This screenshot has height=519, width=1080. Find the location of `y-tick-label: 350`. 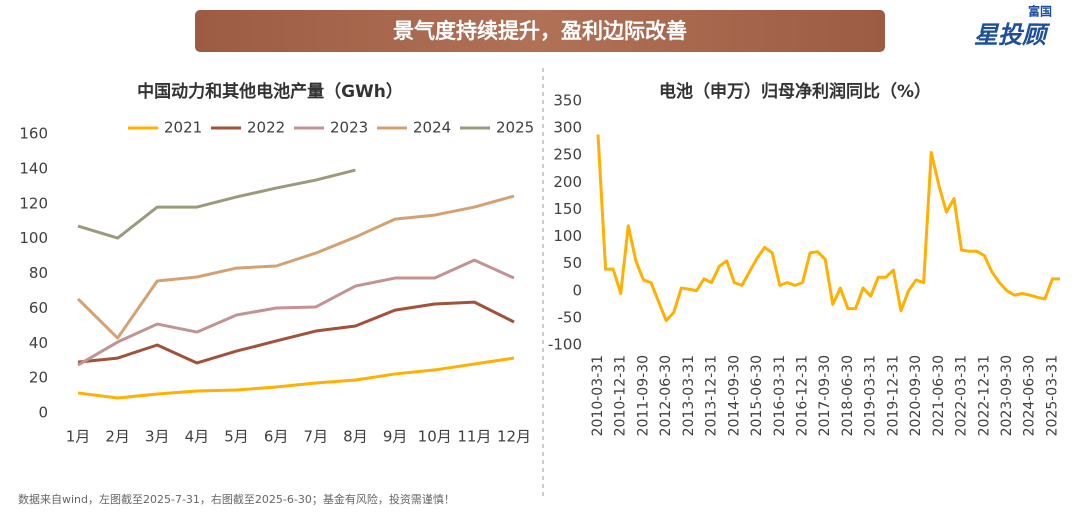

y-tick-label: 350 is located at coordinates (567, 101).